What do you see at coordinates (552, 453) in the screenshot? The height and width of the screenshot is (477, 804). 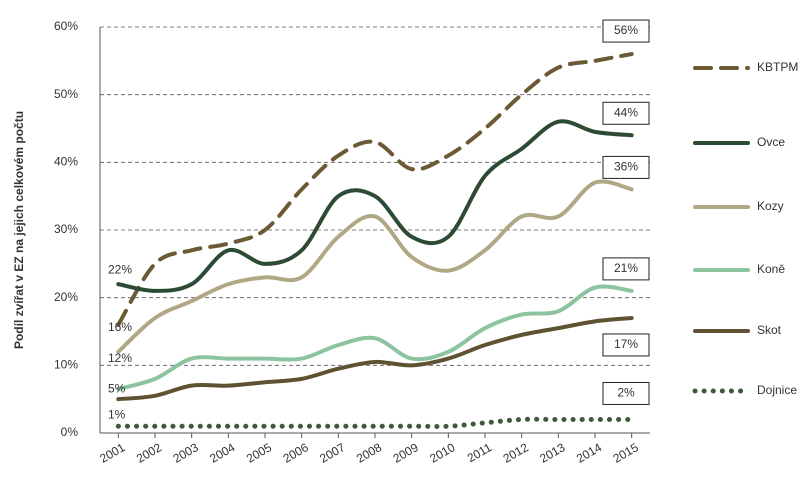 I see `x-tick-label: 2013` at bounding box center [552, 453].